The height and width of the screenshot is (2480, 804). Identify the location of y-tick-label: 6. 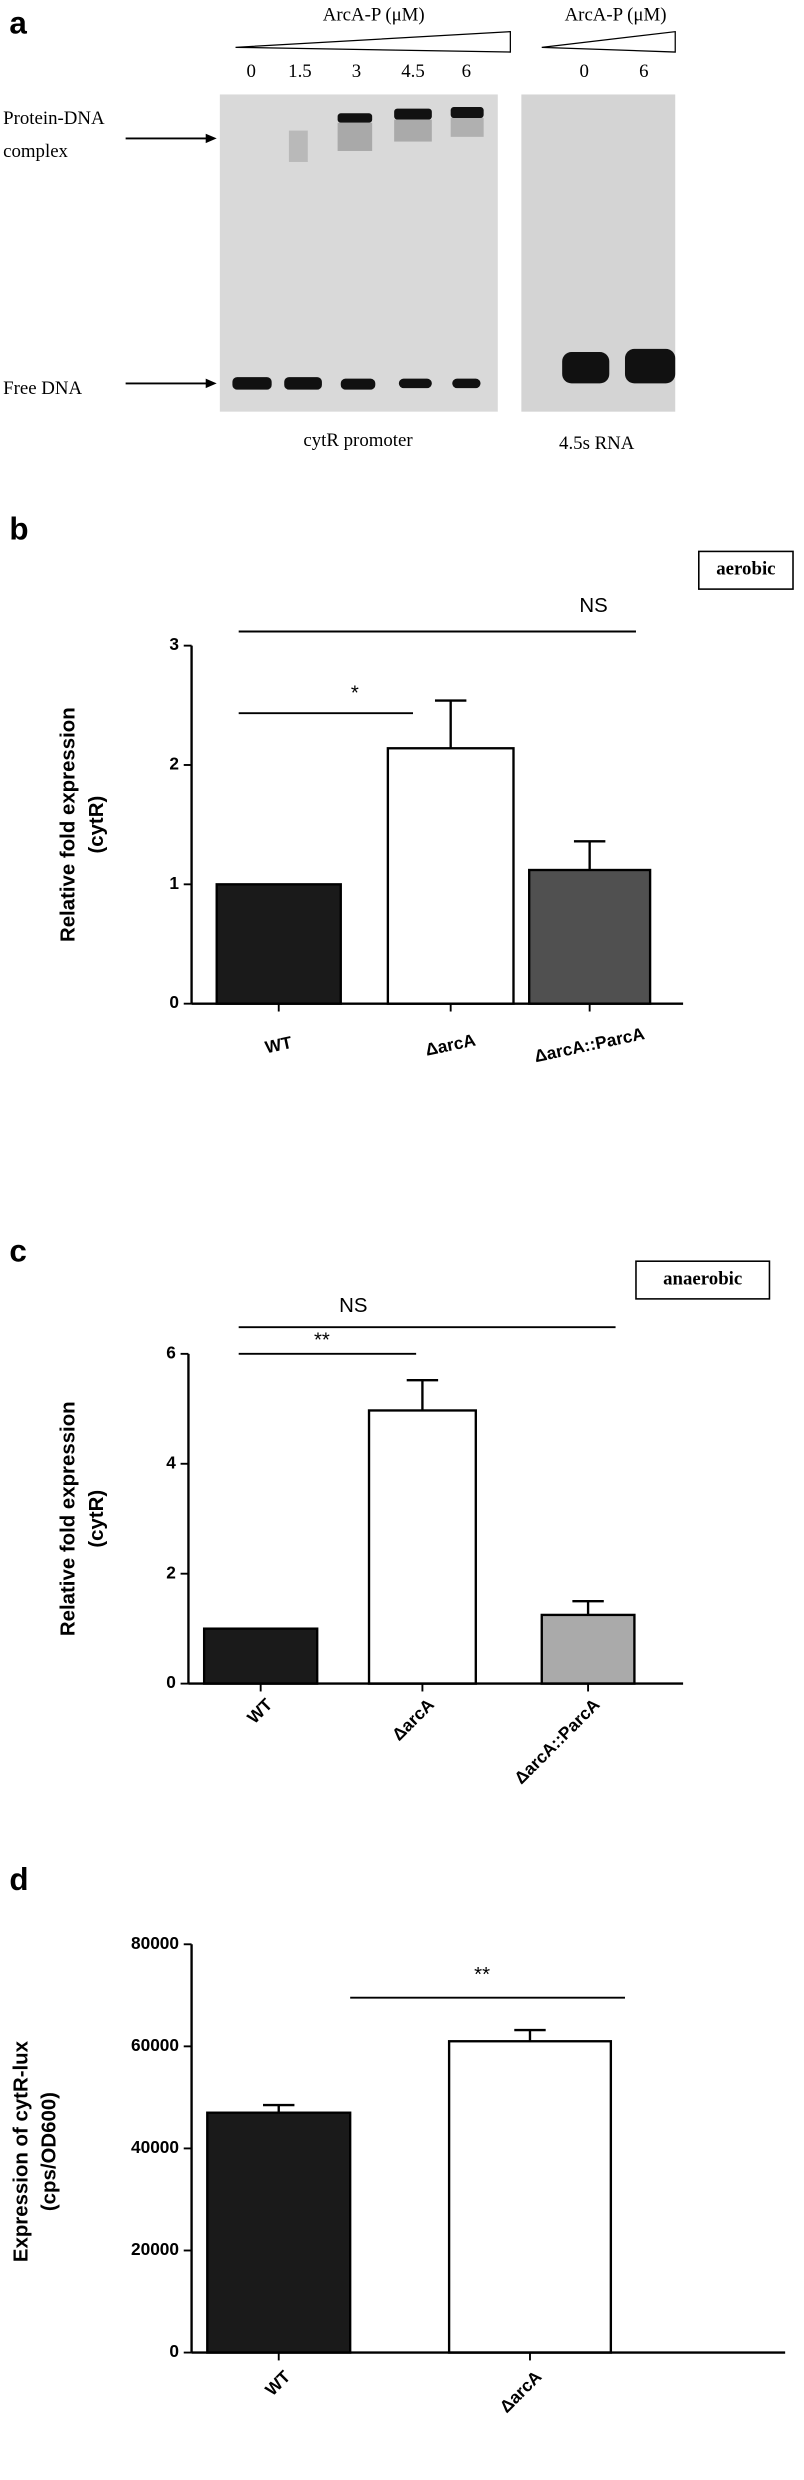
(171, 1352).